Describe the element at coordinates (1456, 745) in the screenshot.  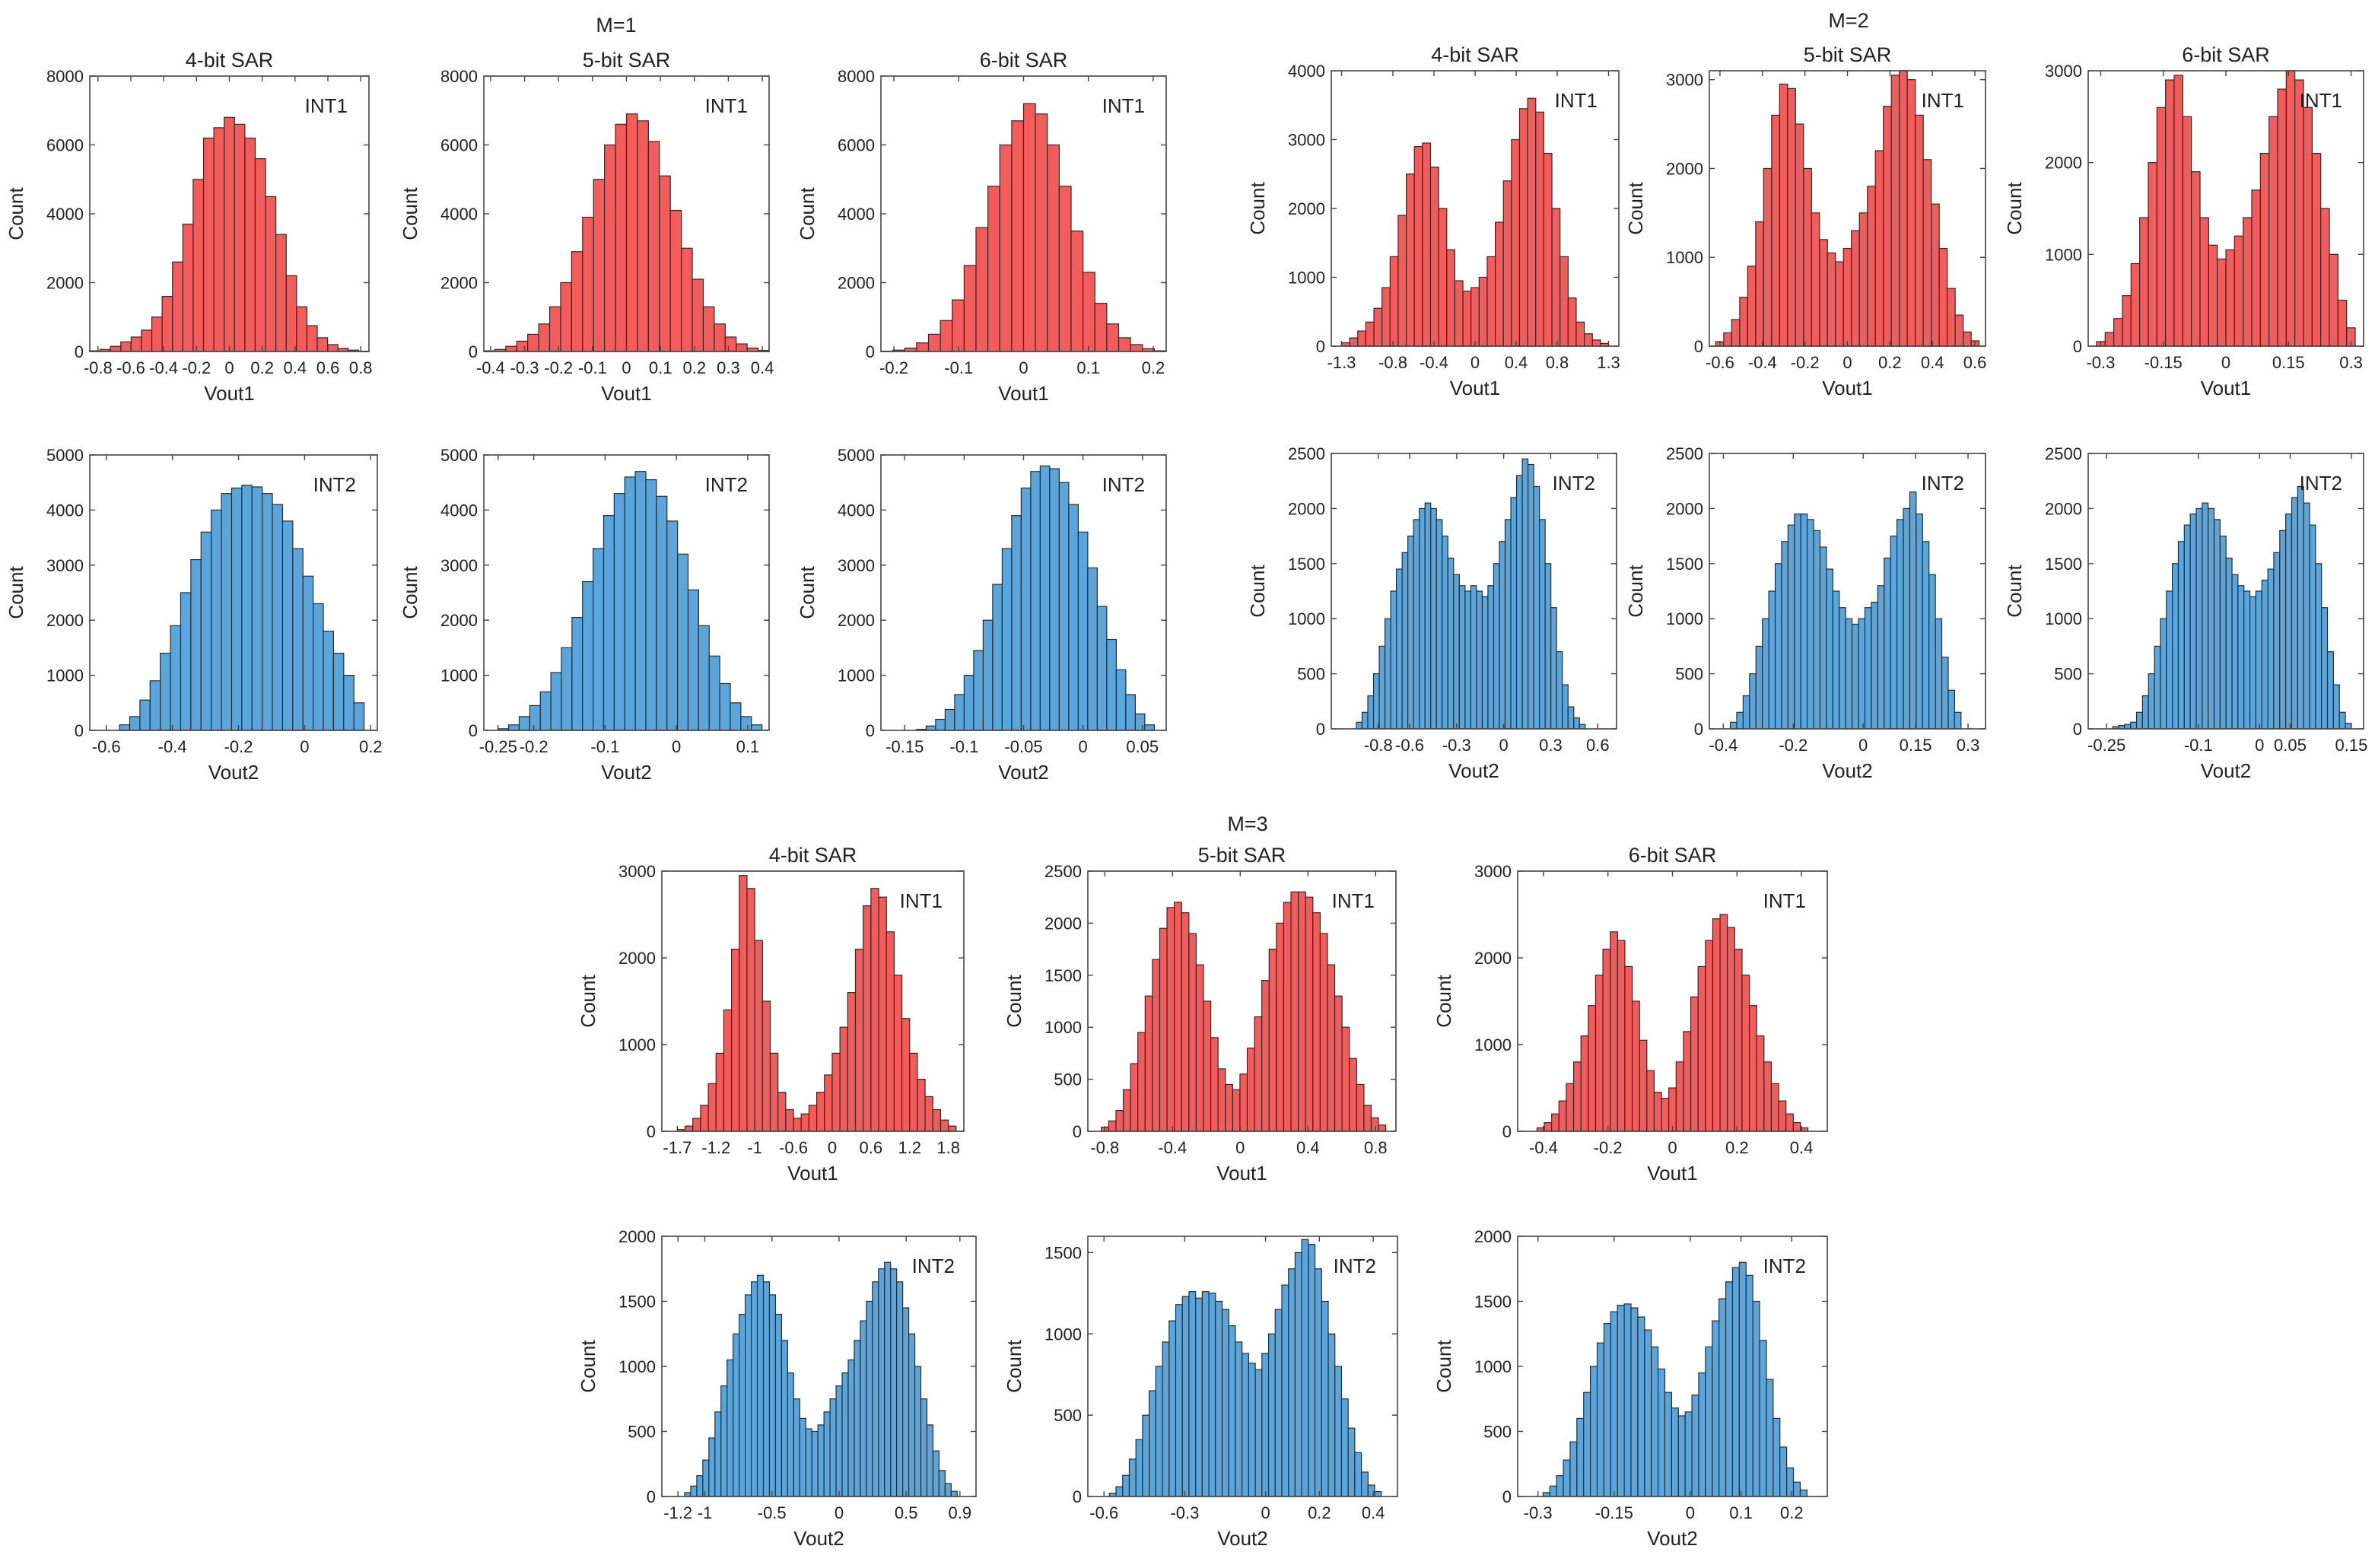
I see `x-tick-label: -0.3` at that location.